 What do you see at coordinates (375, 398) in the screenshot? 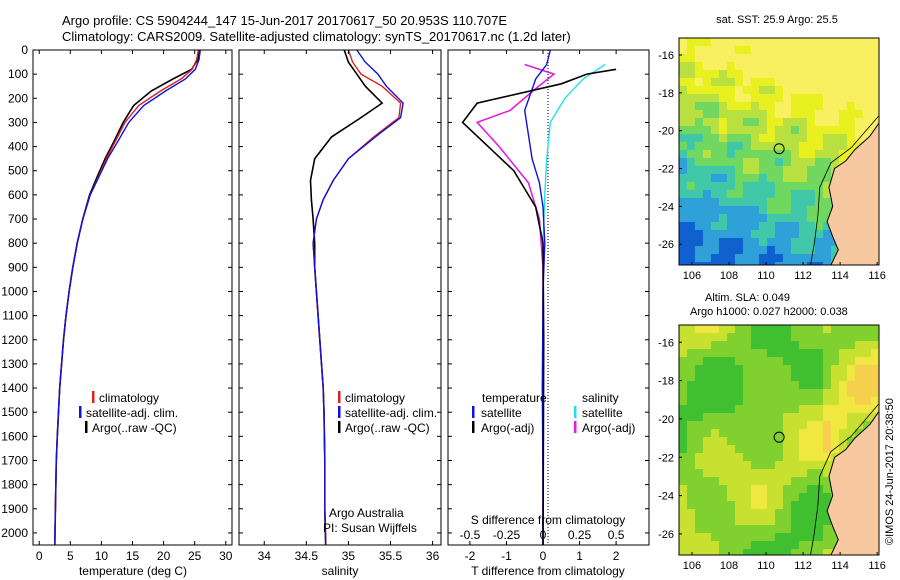
I see `legend-climatology: climatology` at bounding box center [375, 398].